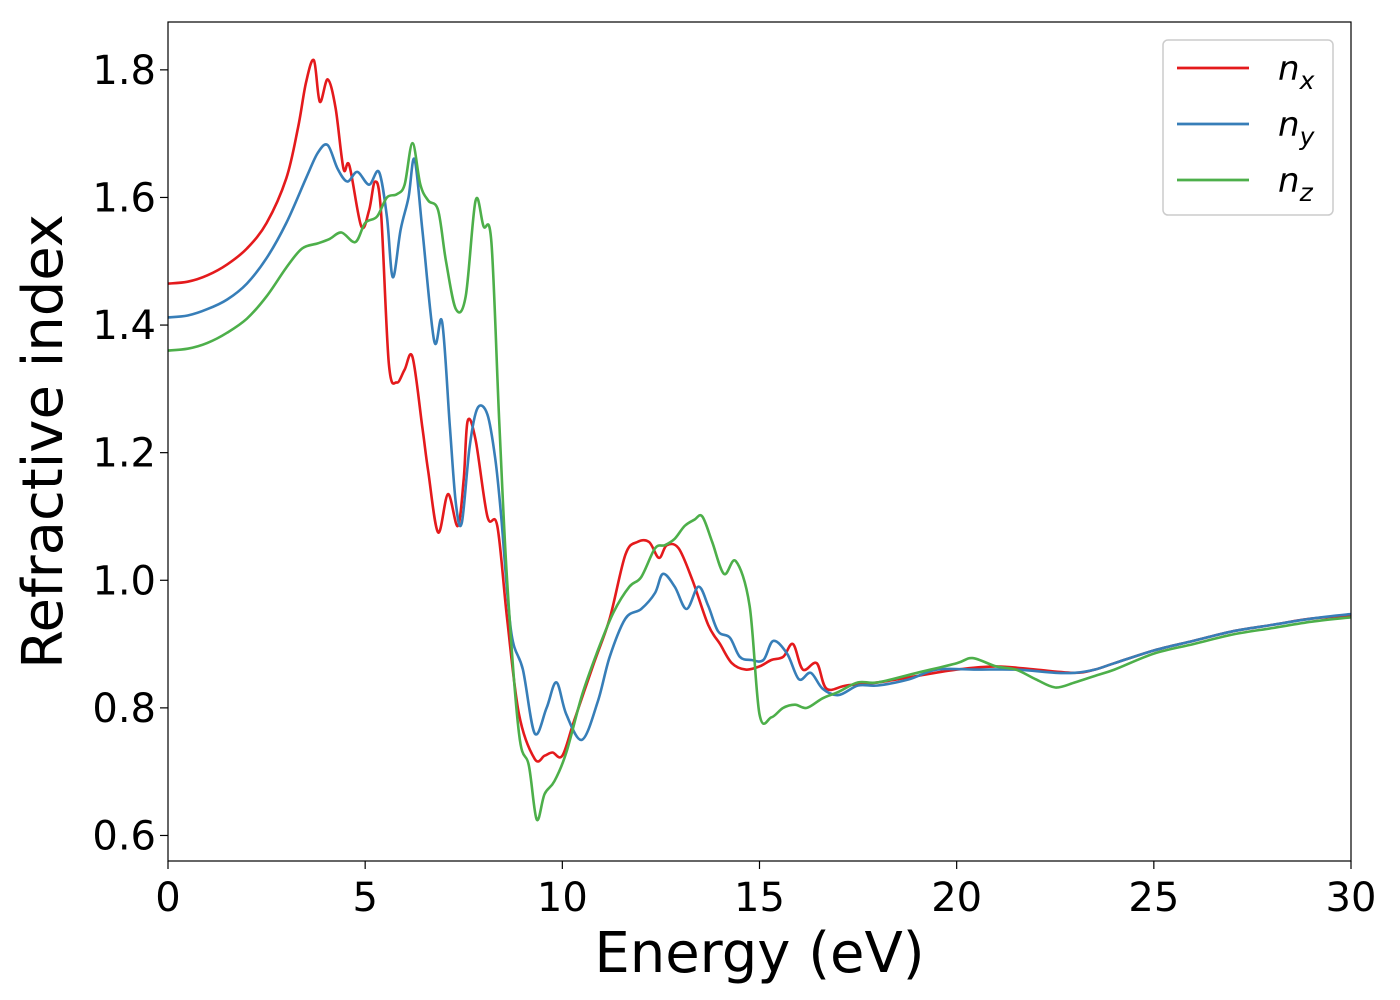  I want to click on y-tick-label: 1.0, so click(124, 581).